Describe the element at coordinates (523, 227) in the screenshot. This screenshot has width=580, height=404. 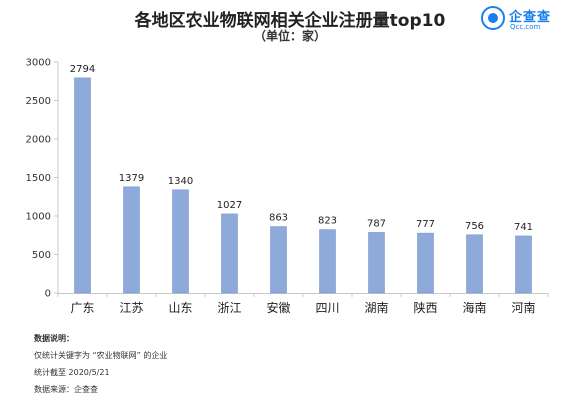
I see `data-label: 741` at that location.